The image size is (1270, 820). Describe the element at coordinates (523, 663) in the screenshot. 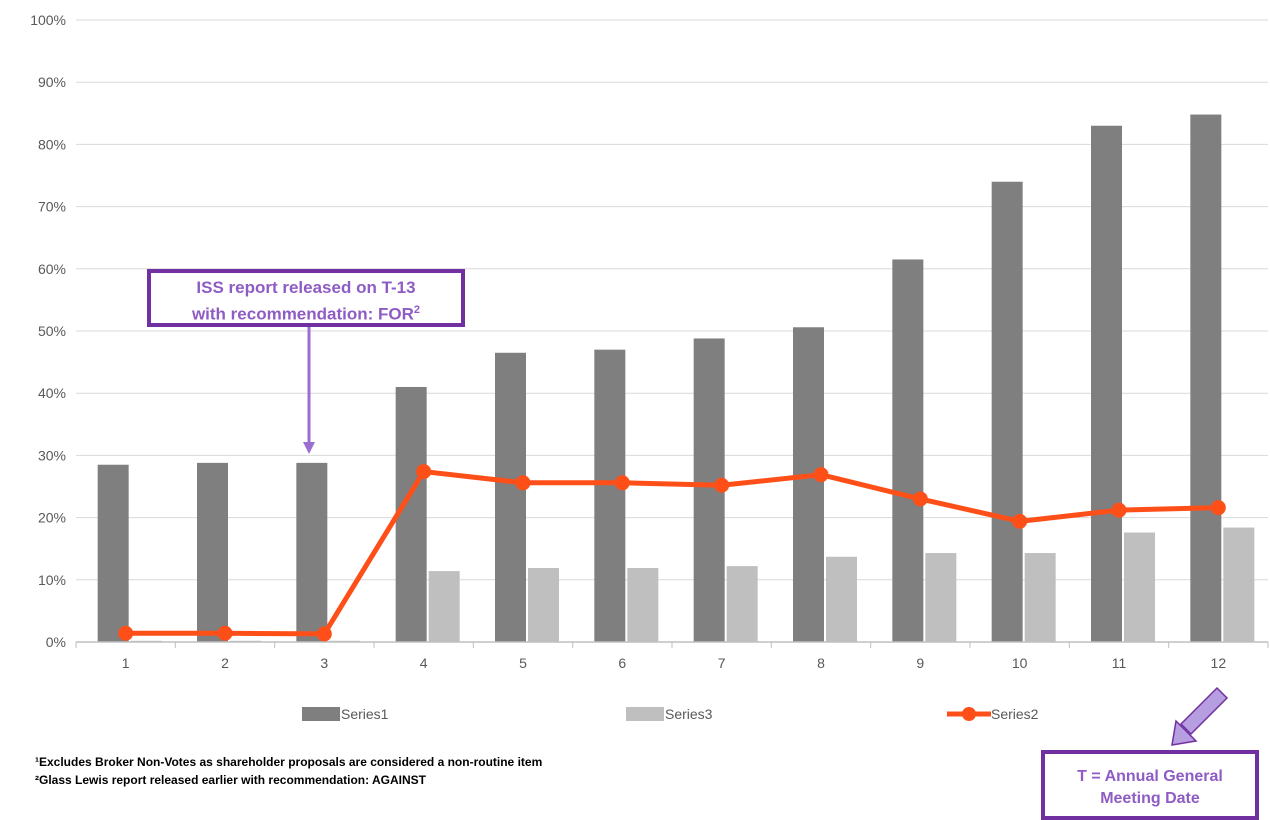

I see `x-tick-label: 5` at that location.